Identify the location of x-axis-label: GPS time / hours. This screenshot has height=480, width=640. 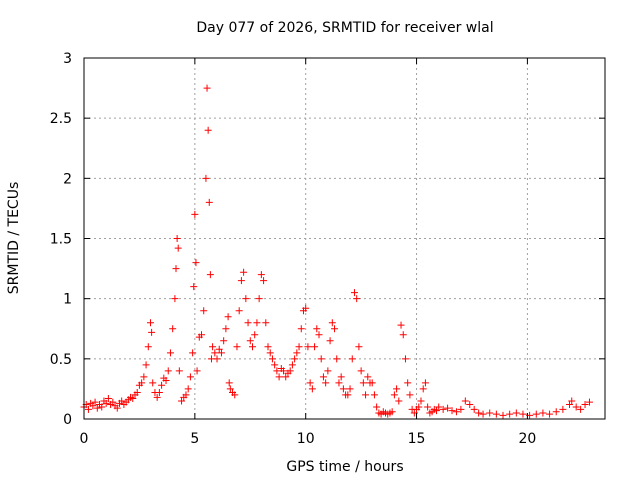
(344, 467).